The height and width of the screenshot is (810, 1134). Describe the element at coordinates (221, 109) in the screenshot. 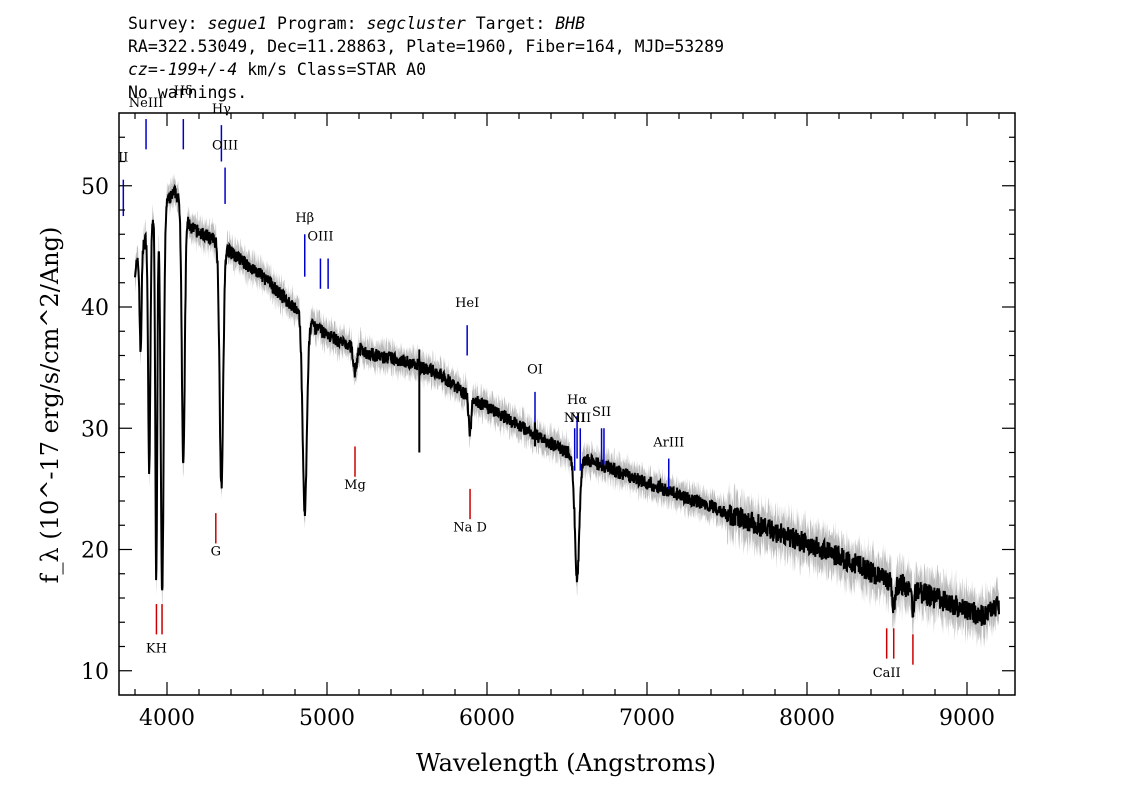

I see `emission-line-label: Hγ` at that location.